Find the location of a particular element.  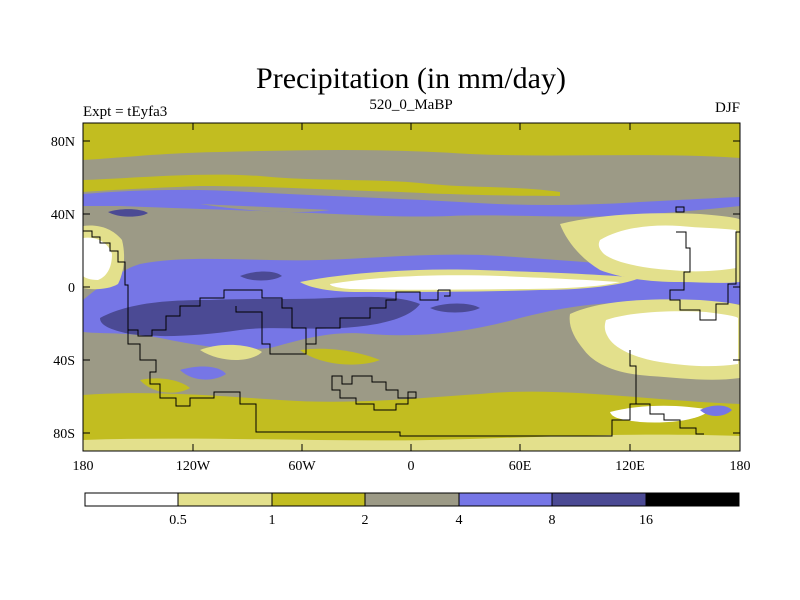

legend-label: 4 is located at coordinates (459, 520).